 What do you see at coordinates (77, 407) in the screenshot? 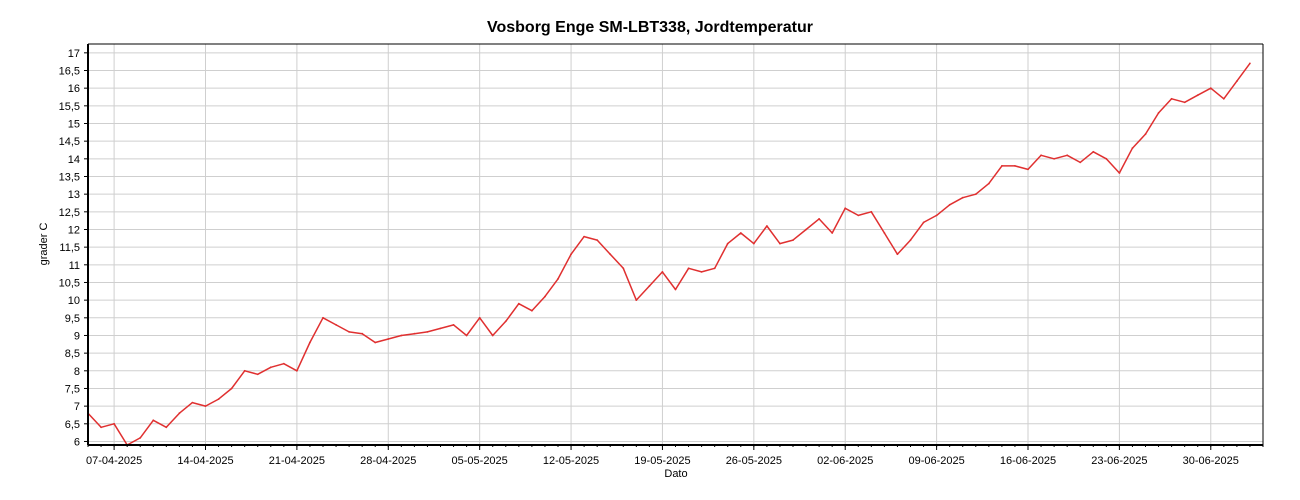
I see `y-tick-label: 7` at bounding box center [77, 407].